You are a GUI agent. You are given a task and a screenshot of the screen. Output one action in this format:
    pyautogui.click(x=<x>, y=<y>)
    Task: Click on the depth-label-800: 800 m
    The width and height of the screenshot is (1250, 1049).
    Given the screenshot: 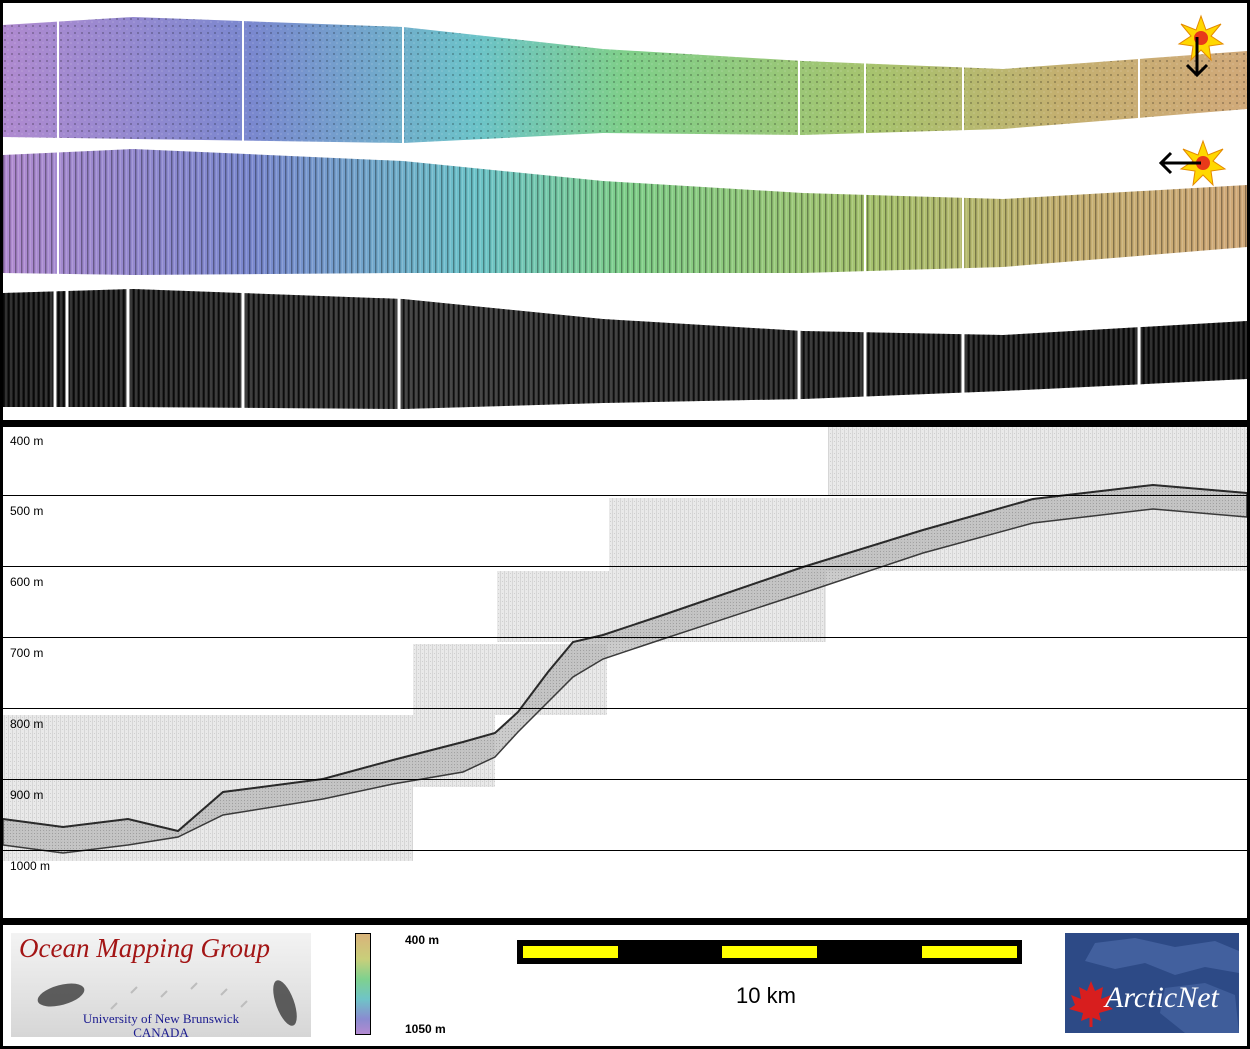 What is the action you would take?
    pyautogui.click(x=27, y=724)
    